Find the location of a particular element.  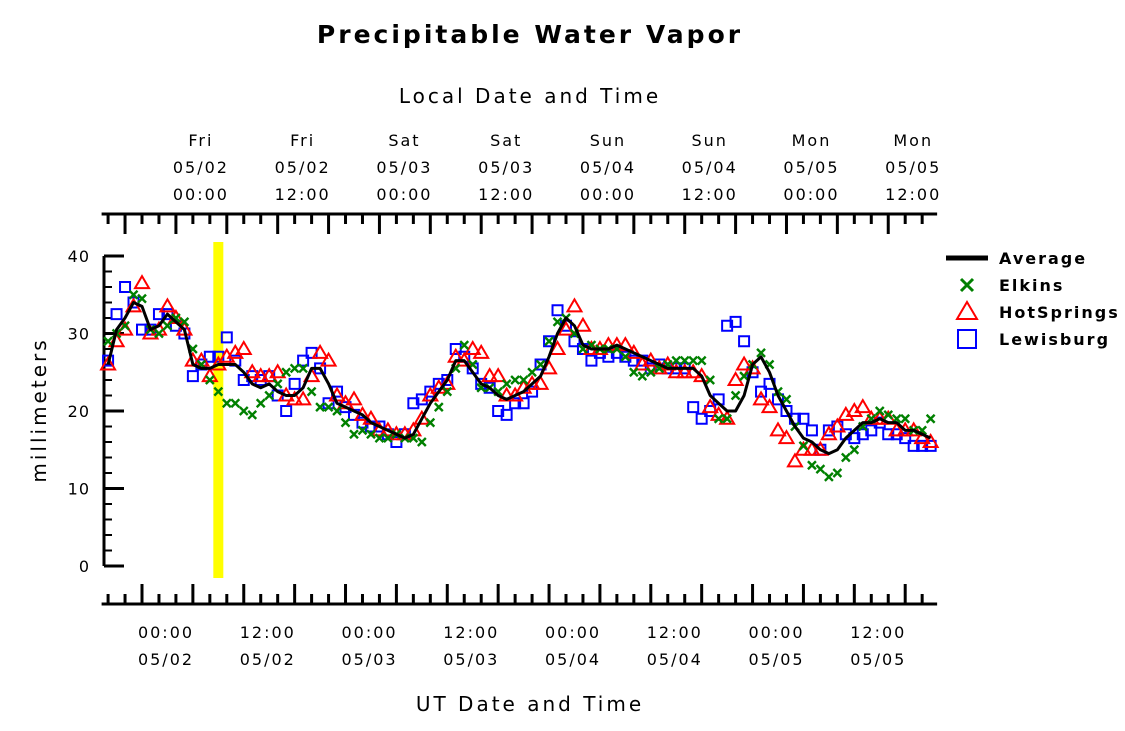

y-tick-label: 30 is located at coordinates (79, 334).